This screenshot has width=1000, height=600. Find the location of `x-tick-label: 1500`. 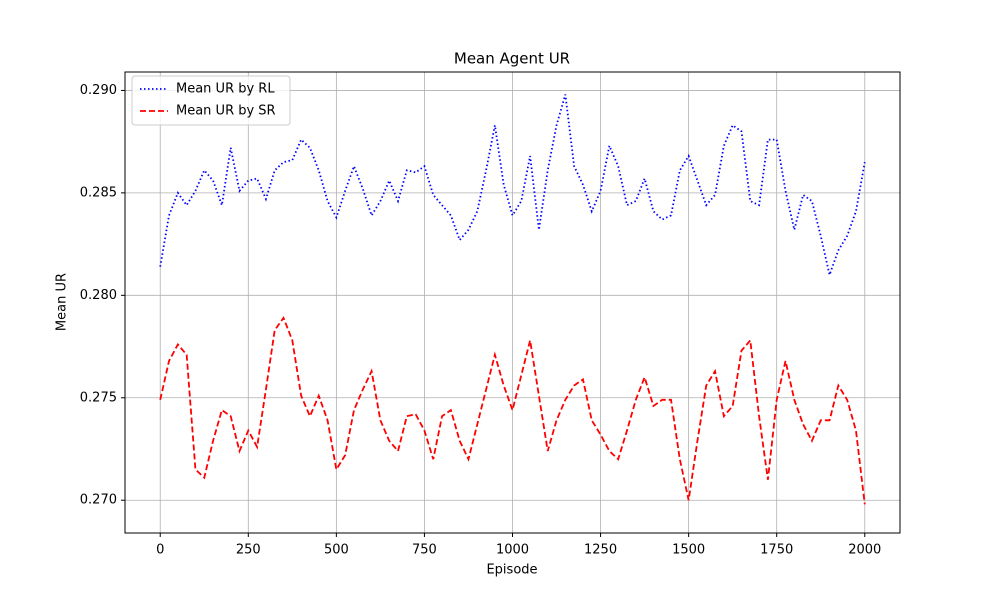

x-tick-label: 1500 is located at coordinates (688, 550).